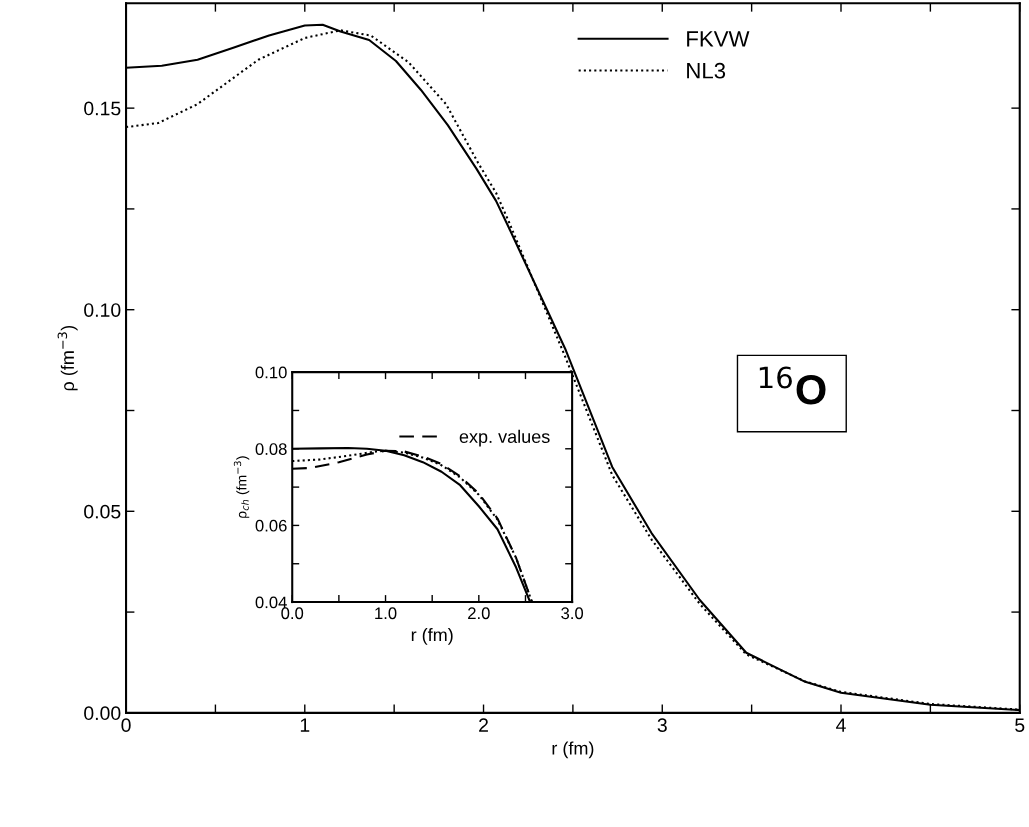 This screenshot has width=1029, height=827. I want to click on x-tick-label: 3, so click(662, 725).